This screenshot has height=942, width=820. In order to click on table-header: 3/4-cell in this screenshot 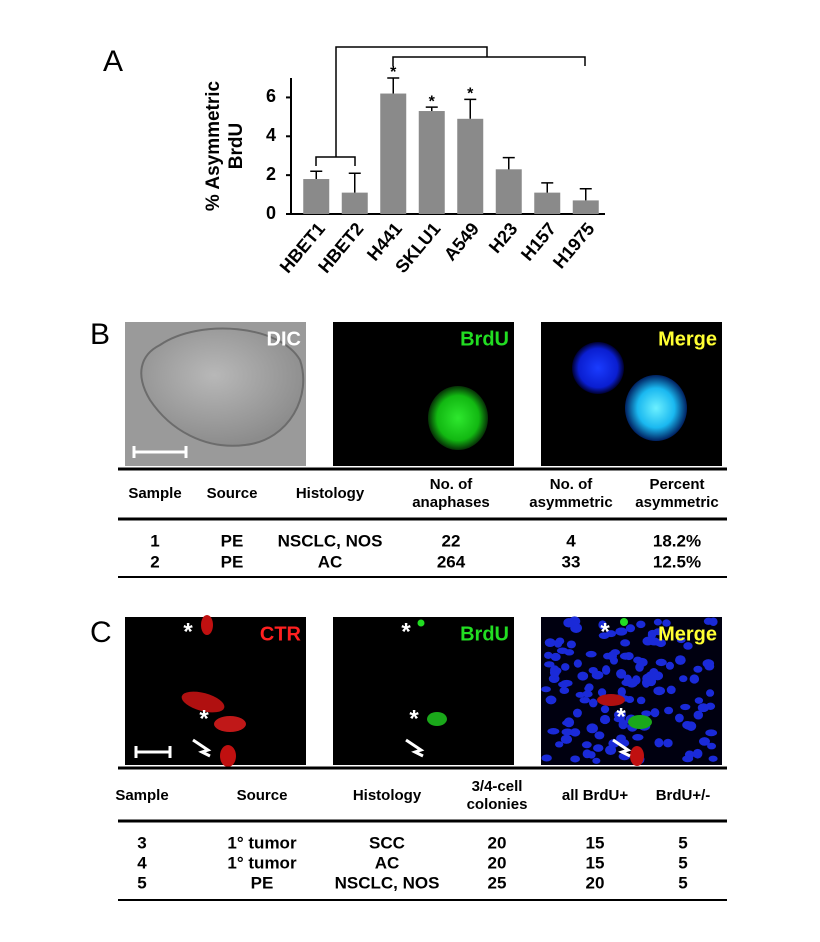, I will do `click(497, 786)`.